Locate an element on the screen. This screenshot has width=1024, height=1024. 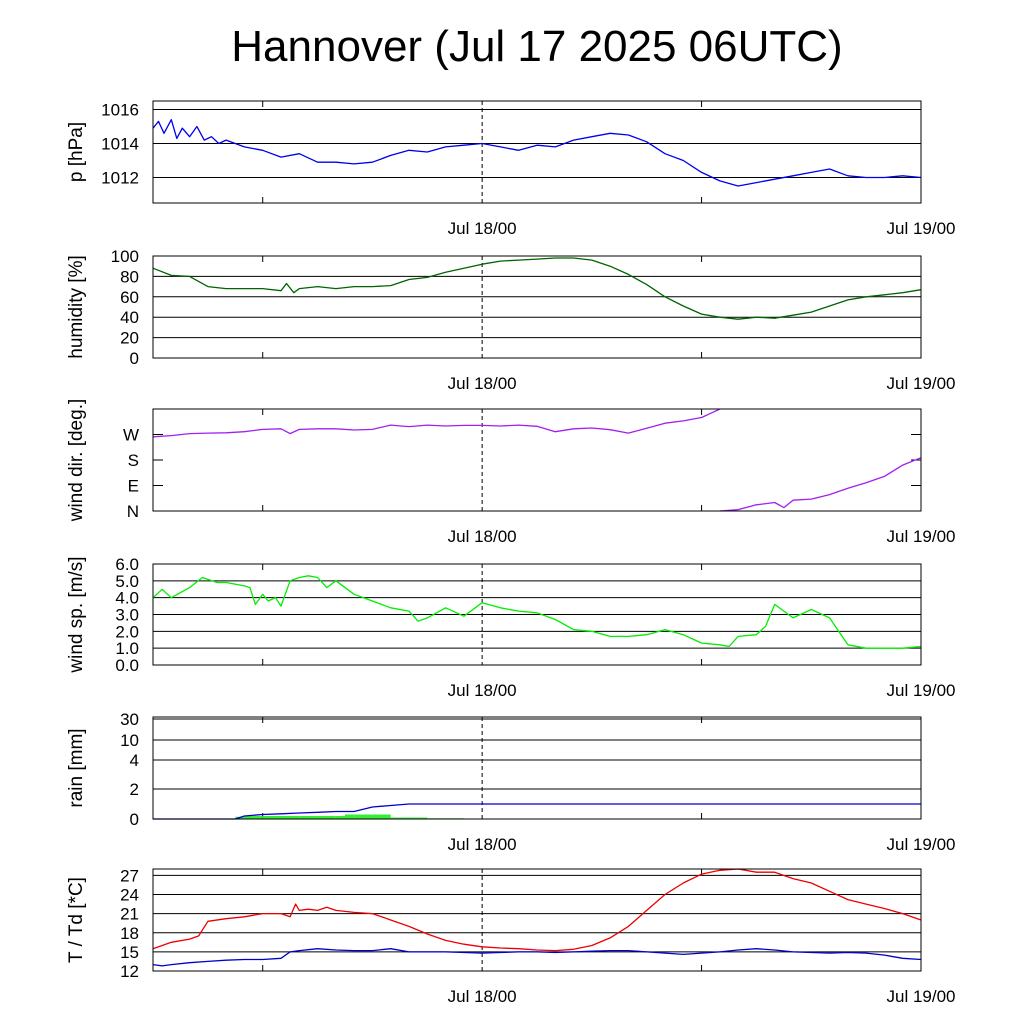
y-tick-label: 4 is located at coordinates (134, 760).